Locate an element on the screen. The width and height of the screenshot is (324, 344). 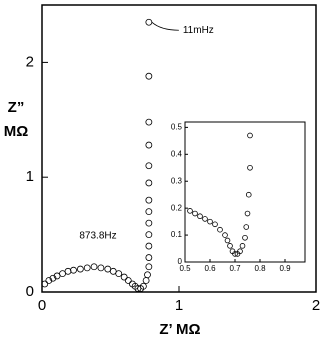
x-tick-label: 1 is located at coordinates (179, 305).